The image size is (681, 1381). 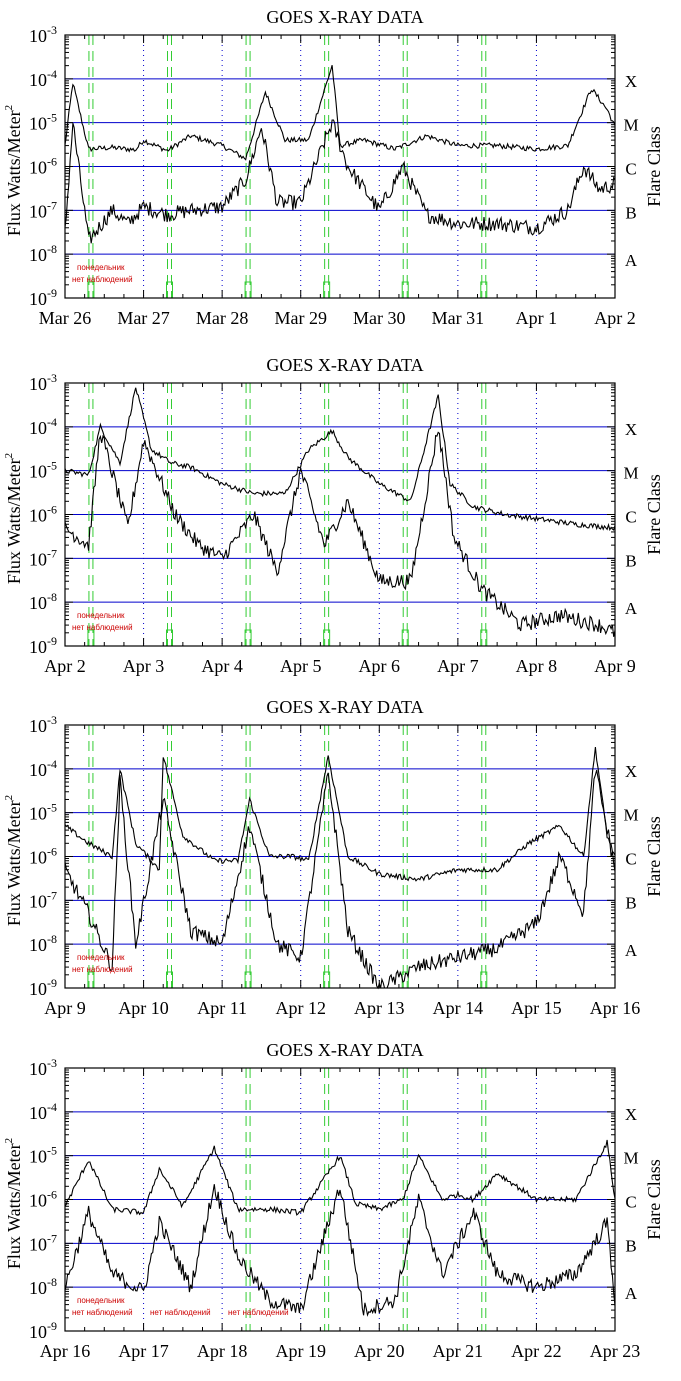 What do you see at coordinates (537, 318) in the screenshot?
I see `x-tick-label: Apr 1` at bounding box center [537, 318].